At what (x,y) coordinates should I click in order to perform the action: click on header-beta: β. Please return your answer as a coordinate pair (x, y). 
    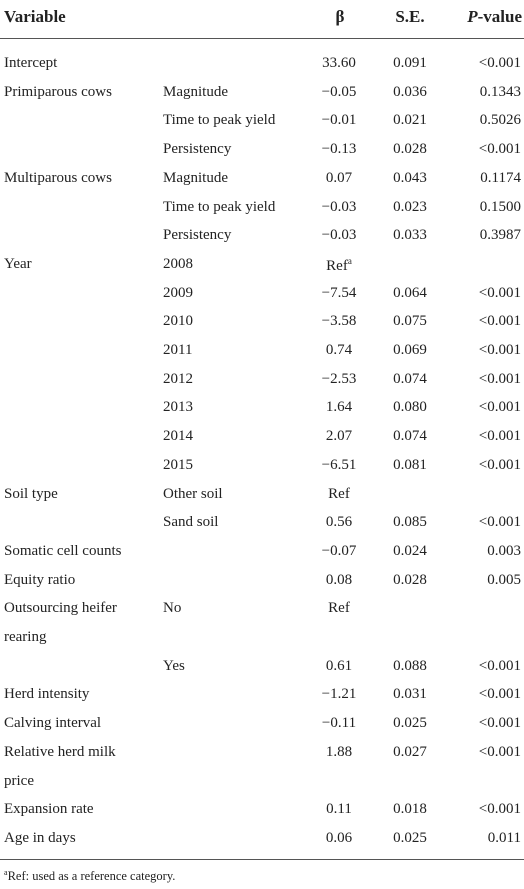
    Looking at the image, I should click on (340, 16).